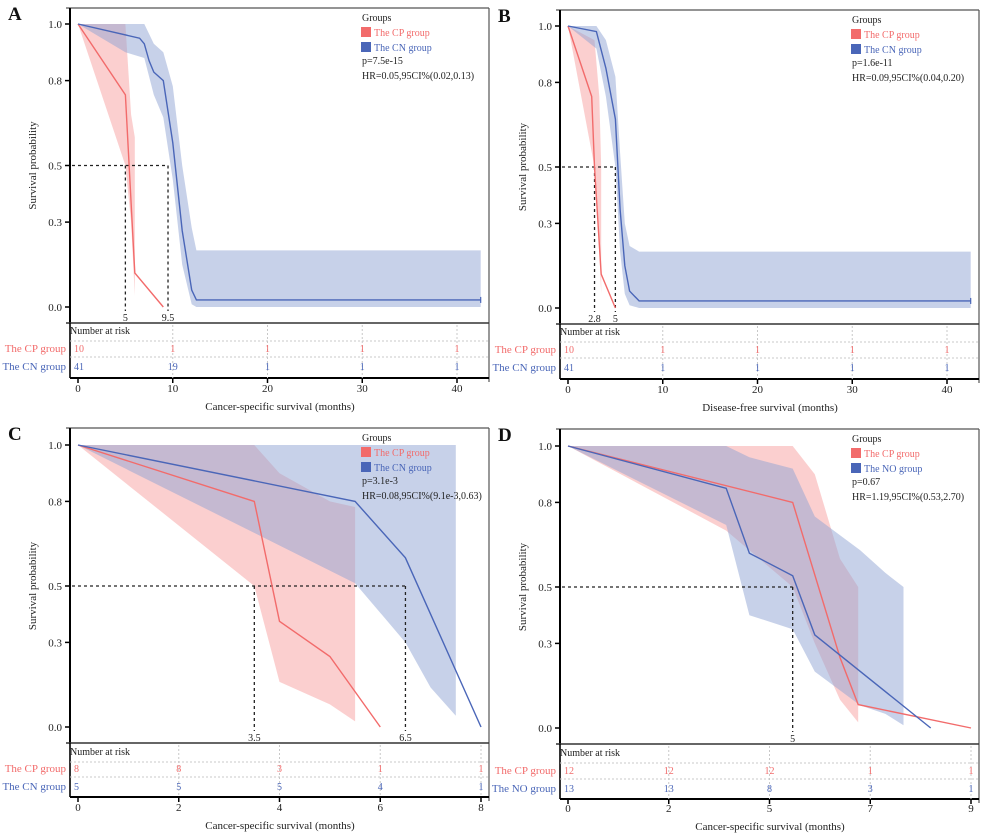 Image resolution: width=987 pixels, height=838 pixels. Describe the element at coordinates (254, 738) in the screenshot. I see `median-label: 3.5` at that location.